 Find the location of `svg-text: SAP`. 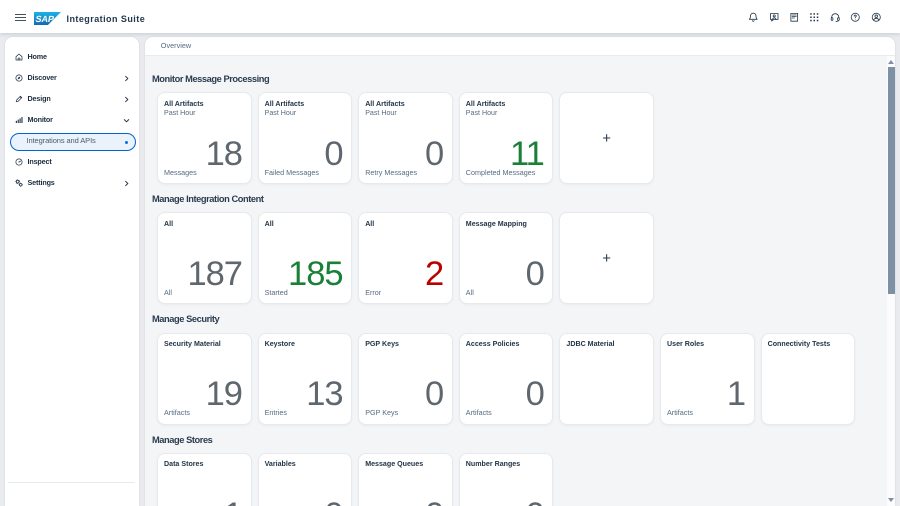

svg-text: SAP is located at coordinates (45, 19).